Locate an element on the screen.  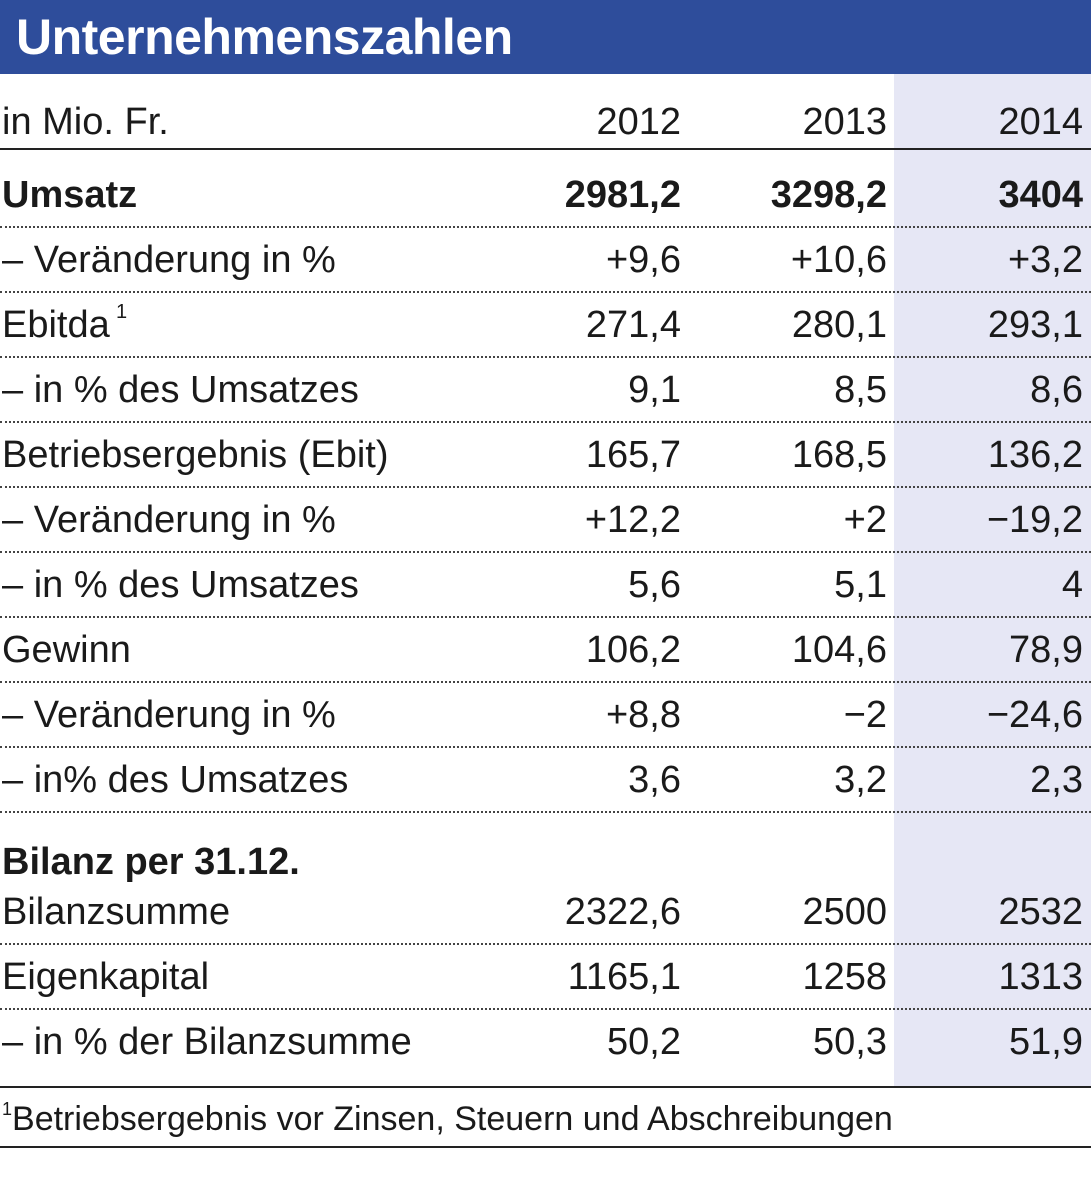
footnote-mark: 1 is located at coordinates (7, 1109).